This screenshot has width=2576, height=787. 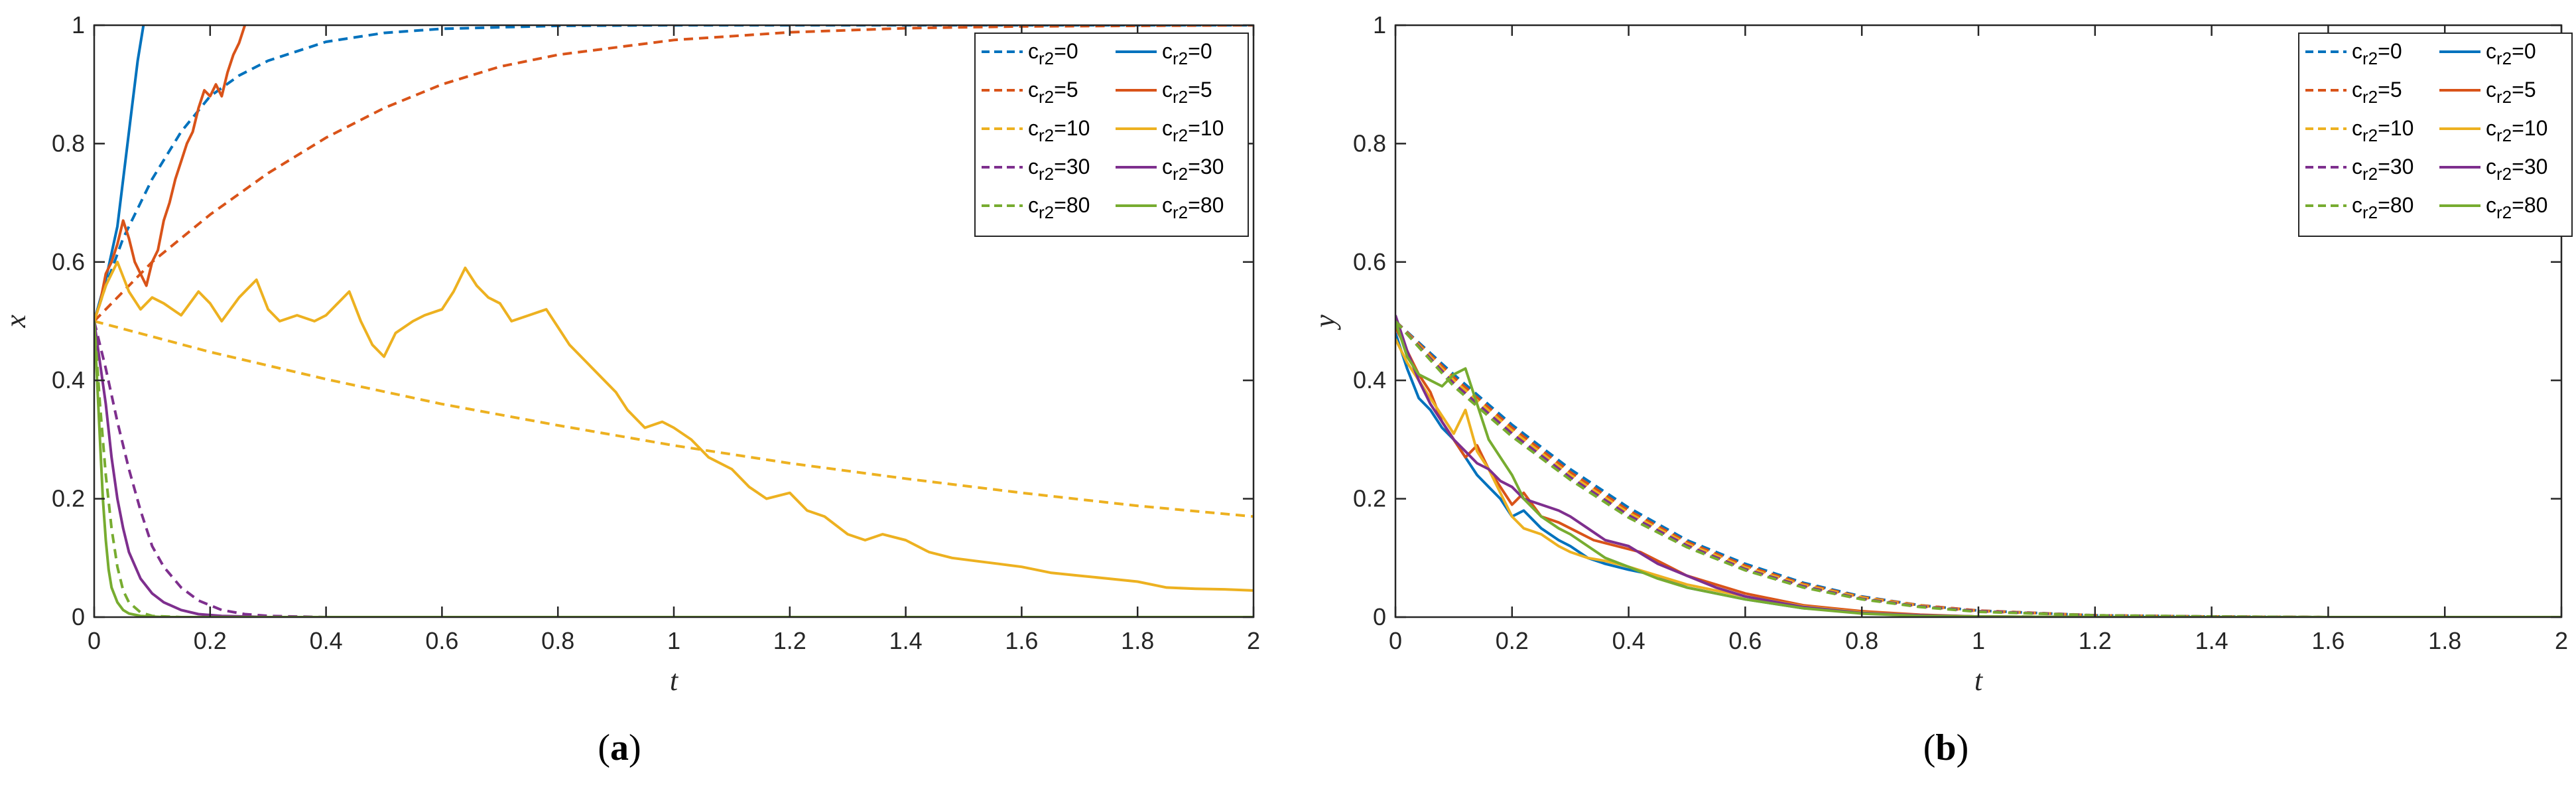 What do you see at coordinates (674, 419) in the screenshot?
I see `series-line-c10-dashed` at bounding box center [674, 419].